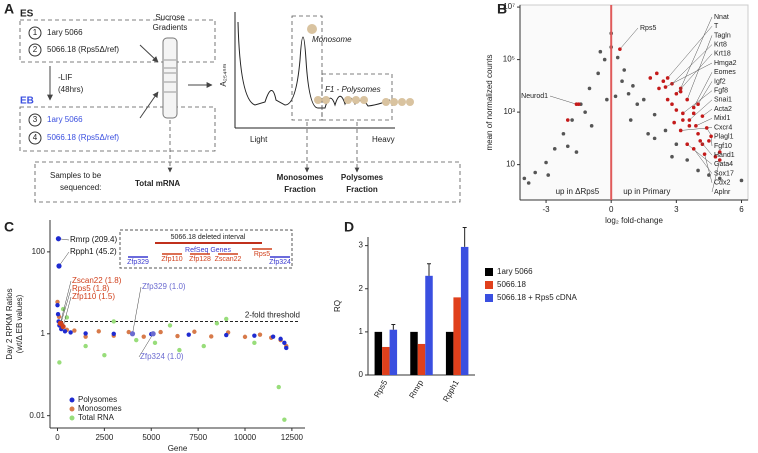  Describe the element at coordinates (634, 220) in the screenshot. I see `x-axis-label: log₂ fold-change` at that location.